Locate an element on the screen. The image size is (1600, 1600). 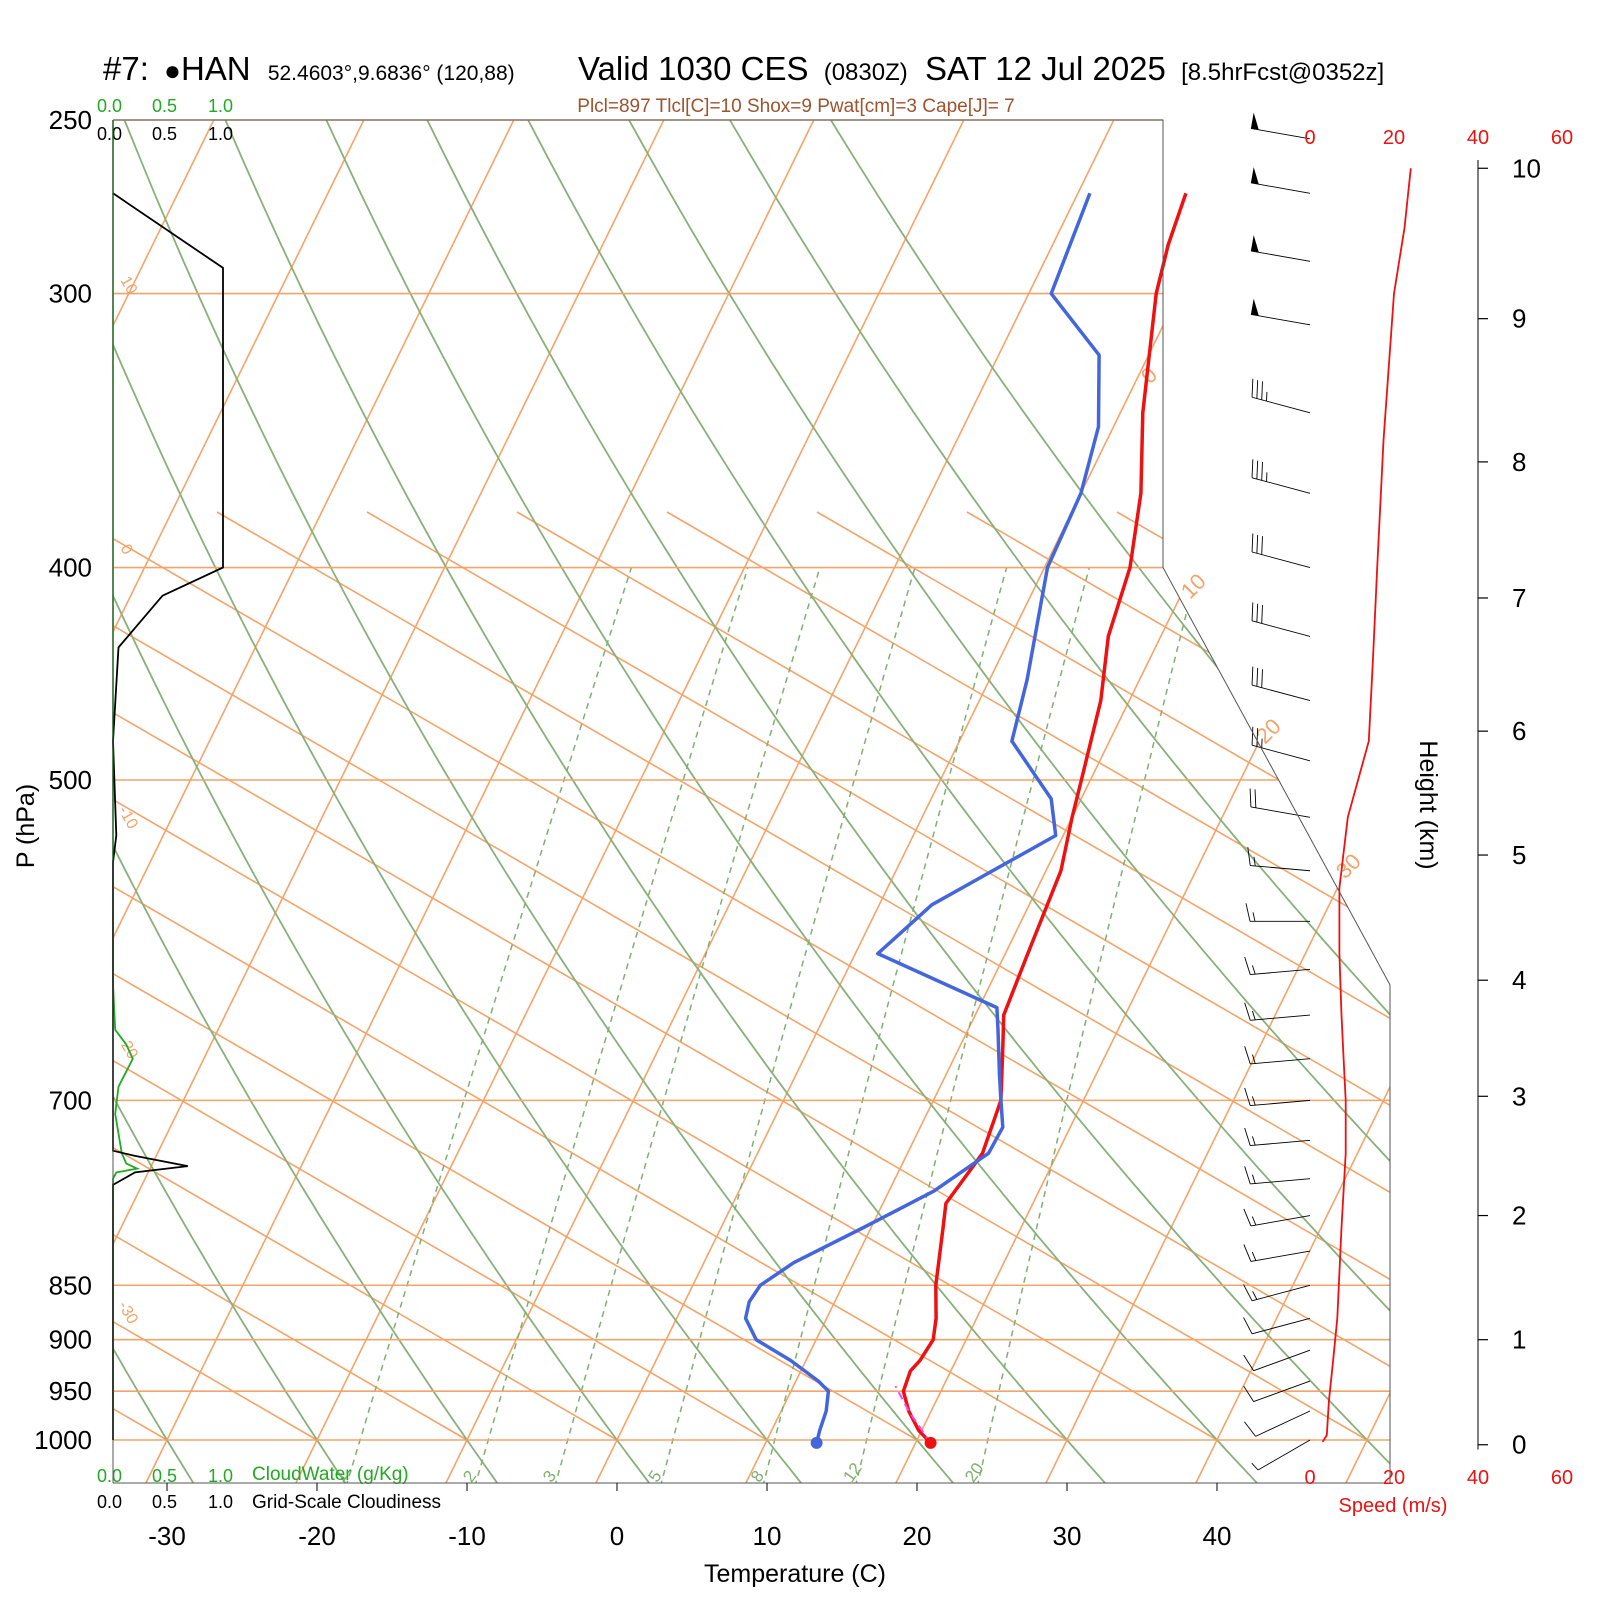
cloudiness-top-tick-0: 0.0 is located at coordinates (109, 134).